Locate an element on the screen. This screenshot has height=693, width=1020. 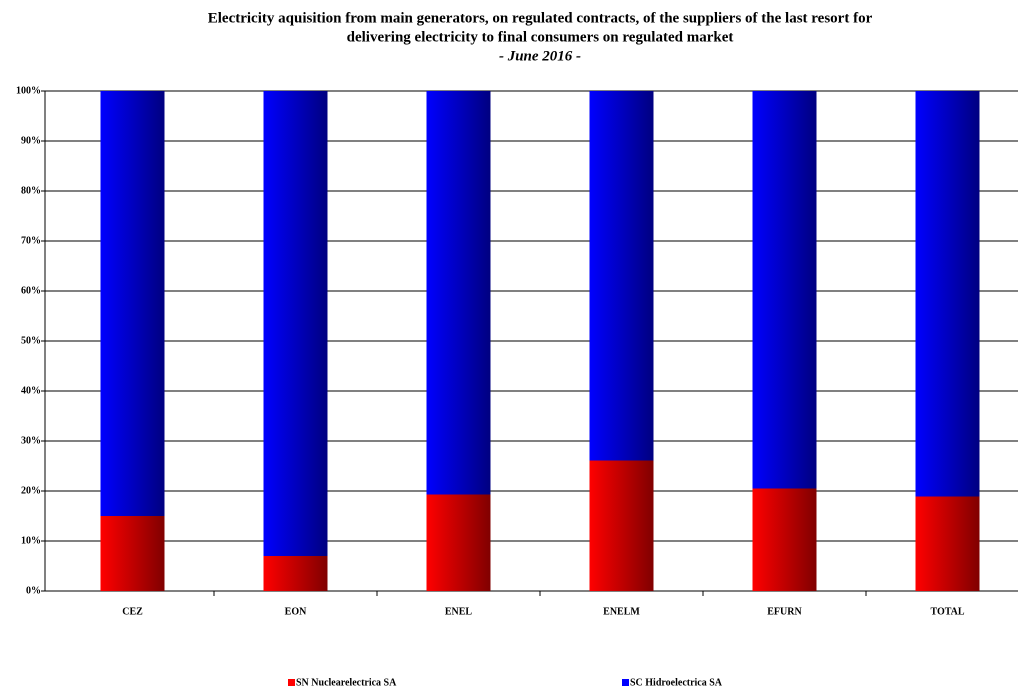
x-tick-label: TOTAL is located at coordinates (947, 611).